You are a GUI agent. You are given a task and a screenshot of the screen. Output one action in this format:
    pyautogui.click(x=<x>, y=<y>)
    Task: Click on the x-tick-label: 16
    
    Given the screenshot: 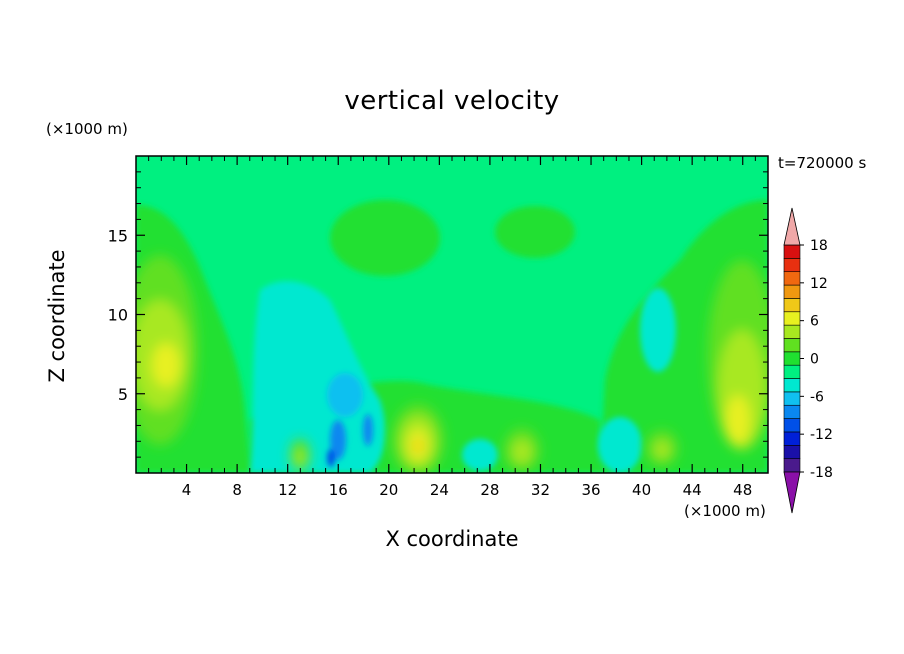 What is the action you would take?
    pyautogui.click(x=338, y=490)
    